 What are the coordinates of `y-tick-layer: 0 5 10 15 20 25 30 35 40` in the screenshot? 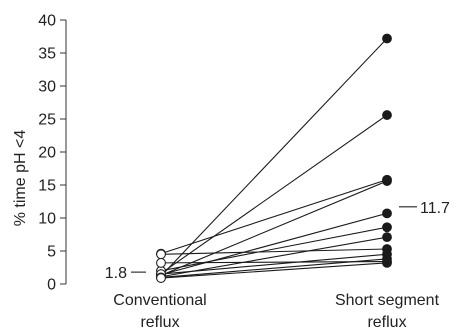 It's located at (52, 153).